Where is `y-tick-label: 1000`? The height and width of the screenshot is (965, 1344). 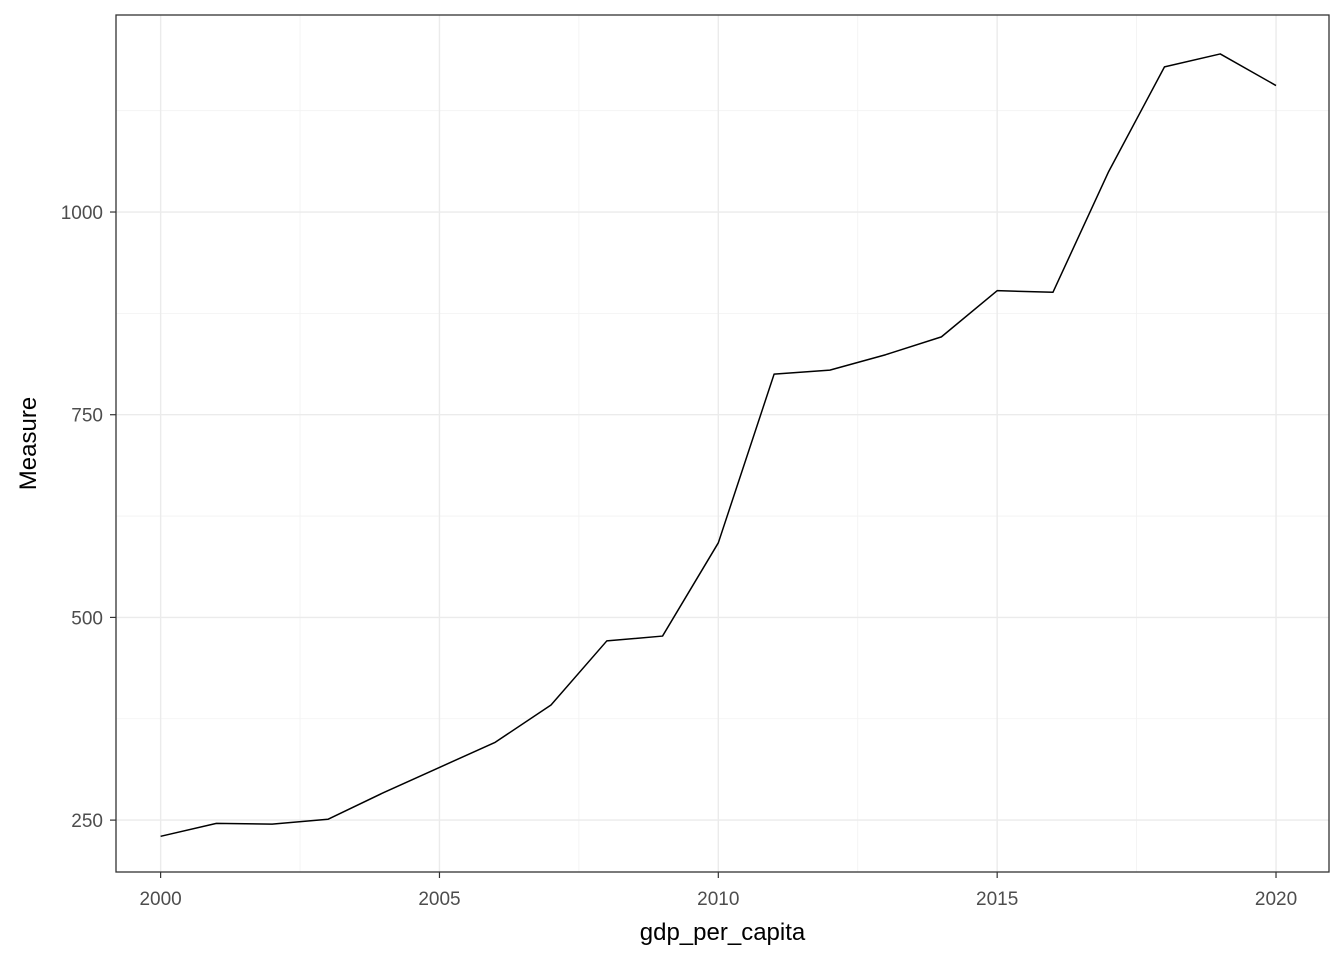 y-tick-label: 1000 is located at coordinates (82, 213).